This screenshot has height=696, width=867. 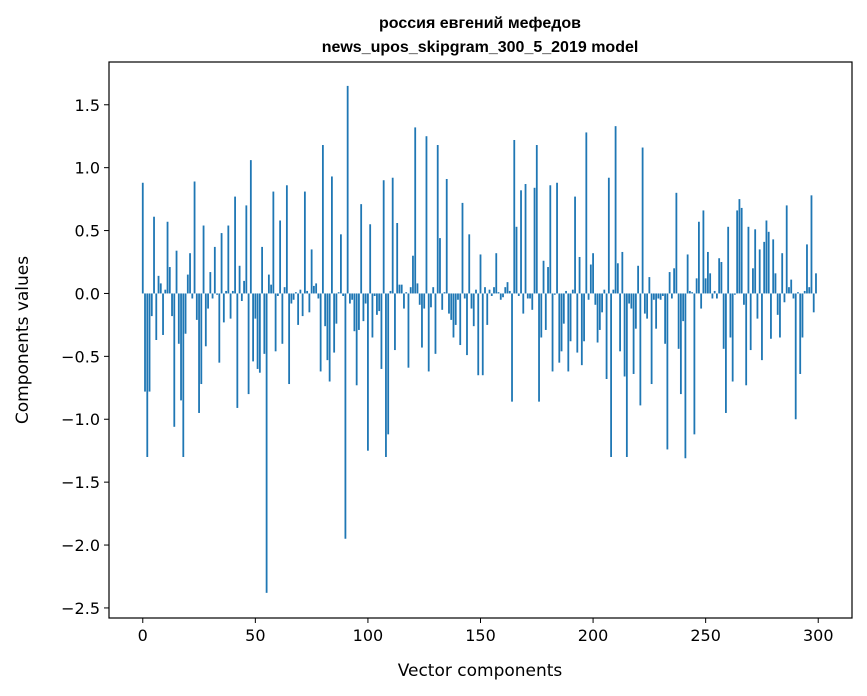 What do you see at coordinates (87, 105) in the screenshot?
I see `y-tick-label: 1.5` at bounding box center [87, 105].